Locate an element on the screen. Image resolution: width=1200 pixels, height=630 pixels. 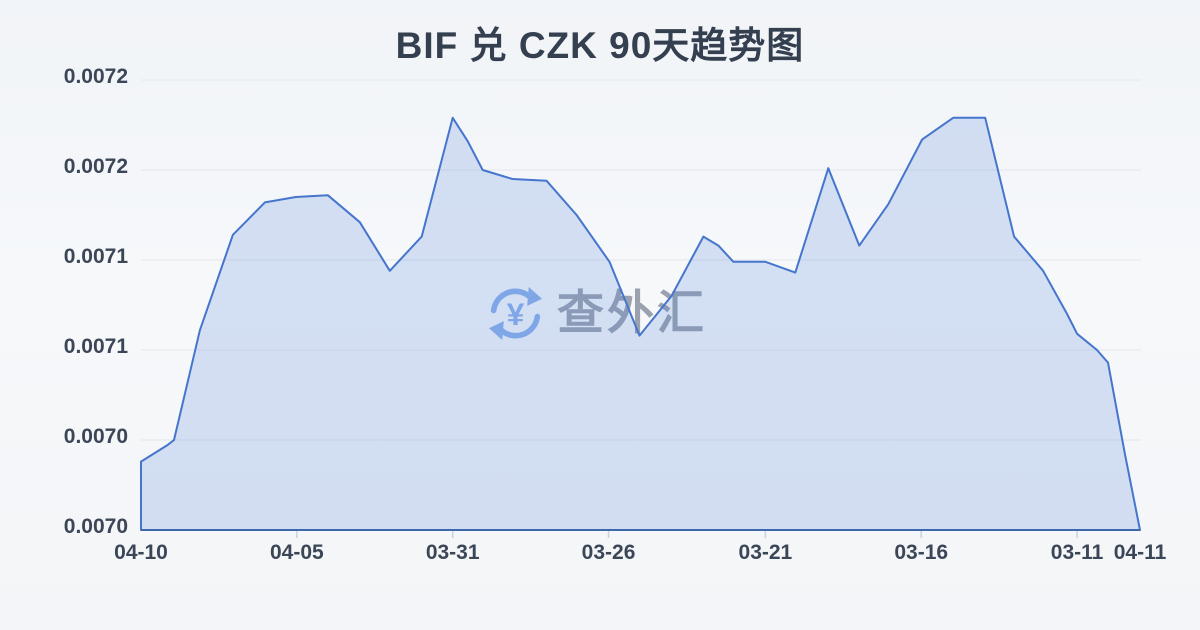
x-axis-label: 03-16 is located at coordinates (921, 552).